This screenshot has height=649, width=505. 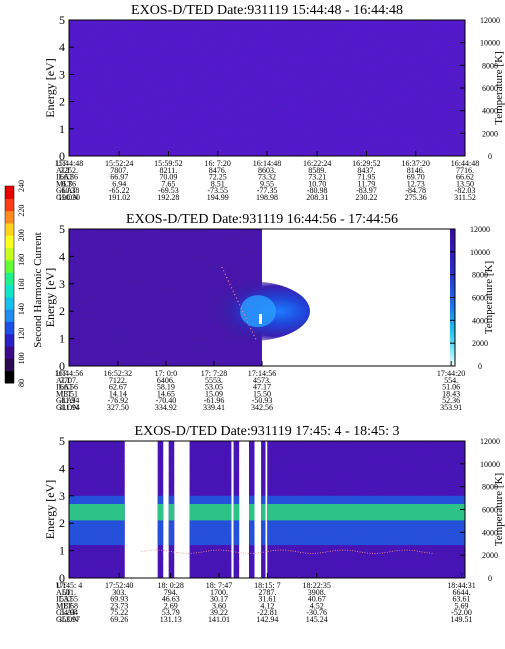 I want to click on orbit-cell: 4.12, so click(x=267, y=605).